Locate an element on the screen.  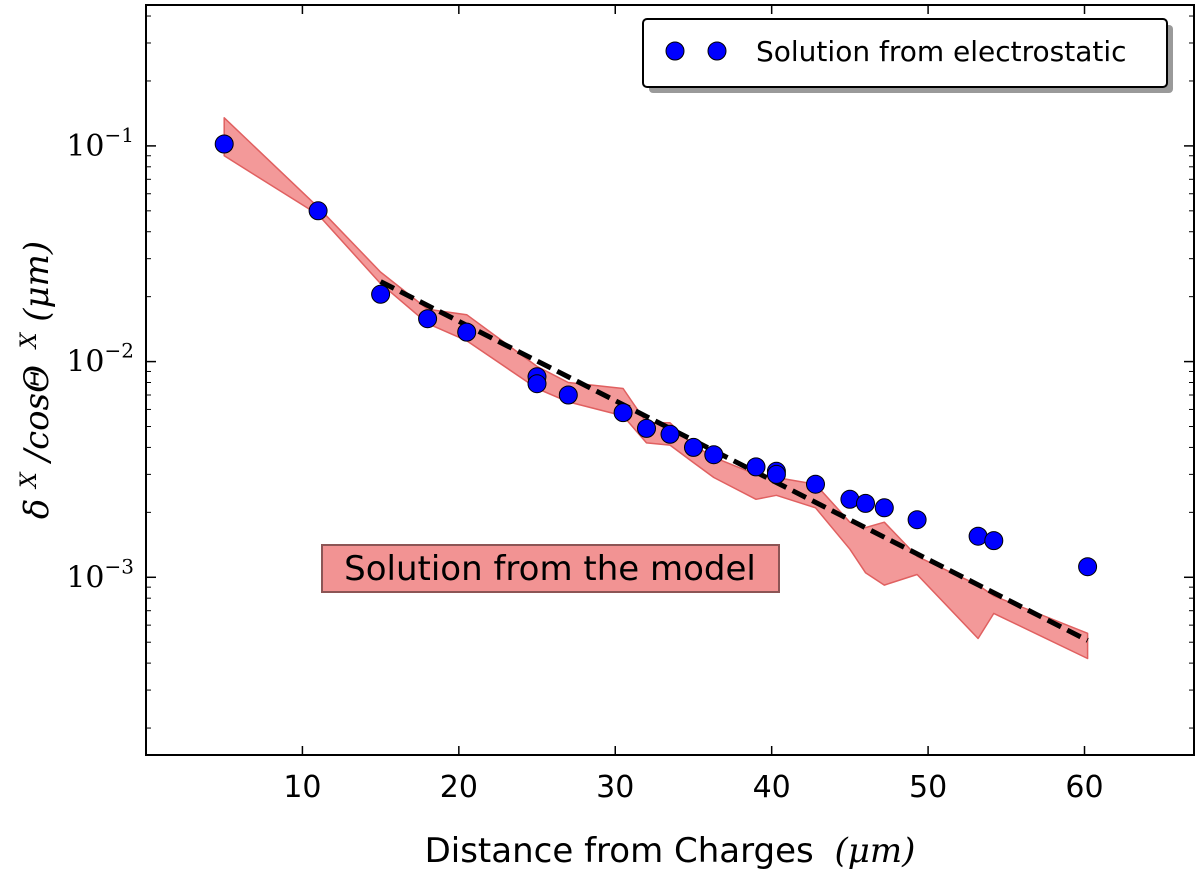
model-annotation-text: Solution from the model is located at coordinates (550, 569).